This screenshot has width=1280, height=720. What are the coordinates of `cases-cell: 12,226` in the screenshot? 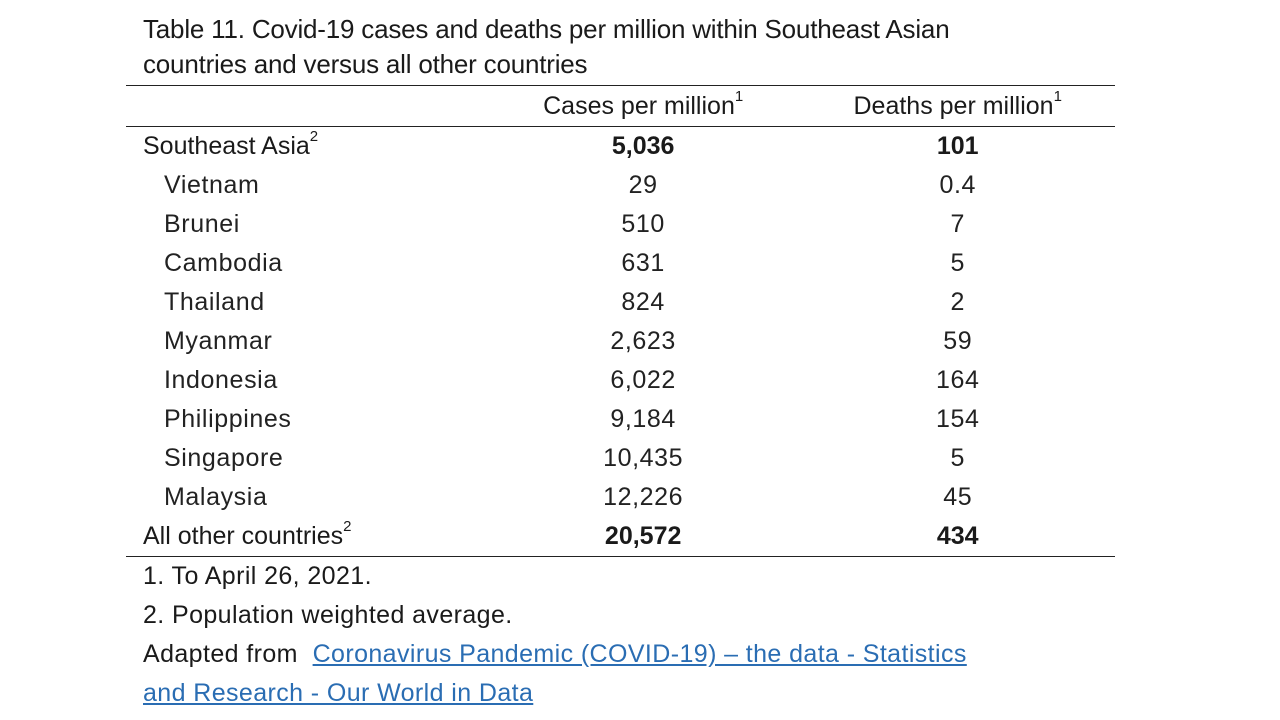 It's located at (643, 497).